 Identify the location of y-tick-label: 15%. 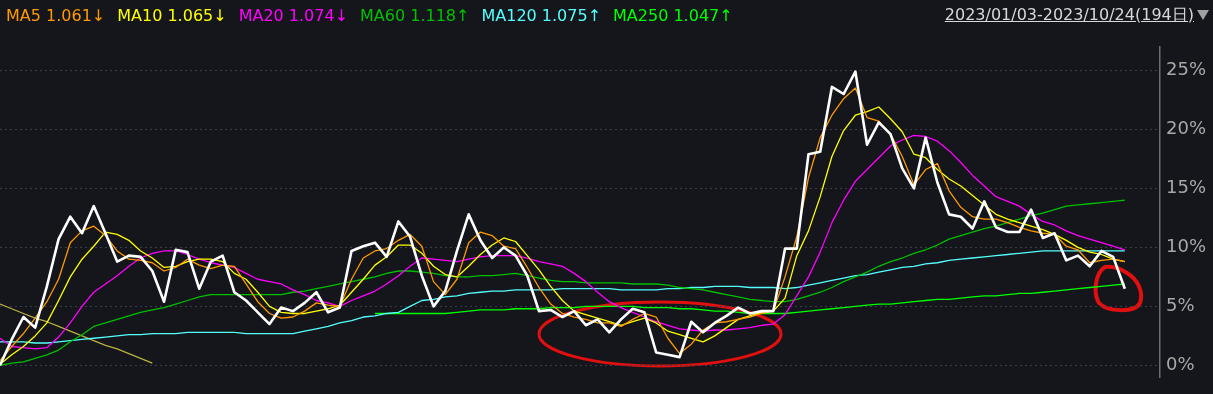
(1186, 187).